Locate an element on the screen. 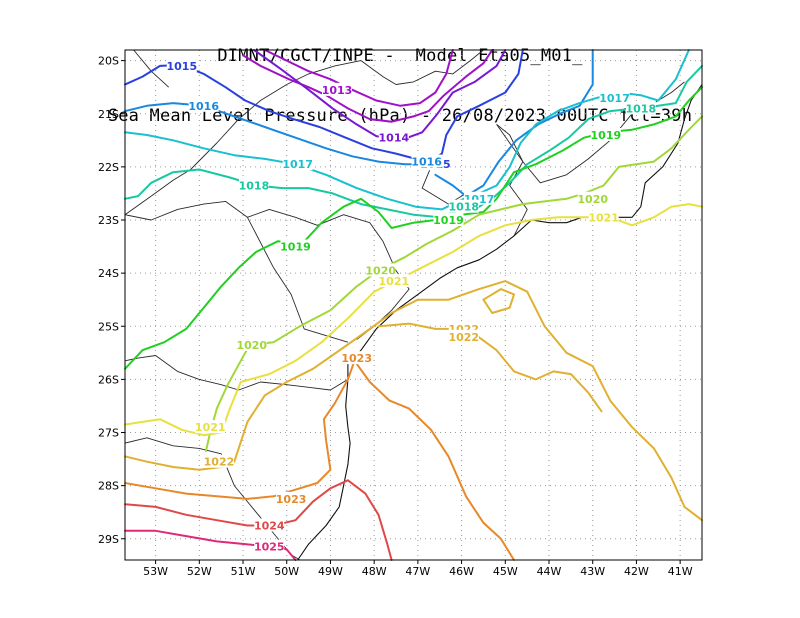  tick-label-lon: 43W is located at coordinates (592, 571).